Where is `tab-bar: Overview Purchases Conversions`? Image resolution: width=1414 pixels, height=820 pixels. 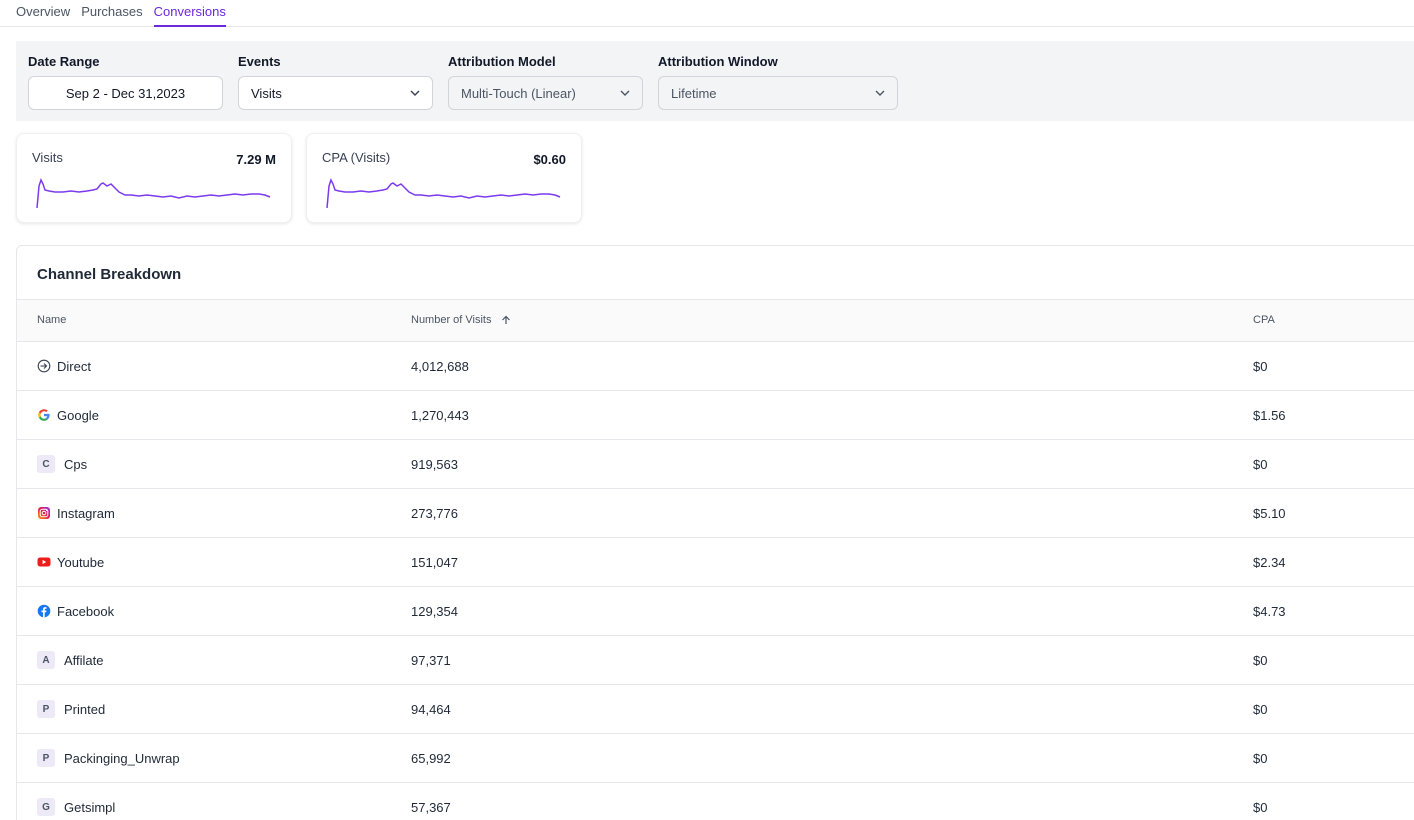
tab-bar: Overview Purchases Conversions is located at coordinates (707, 13).